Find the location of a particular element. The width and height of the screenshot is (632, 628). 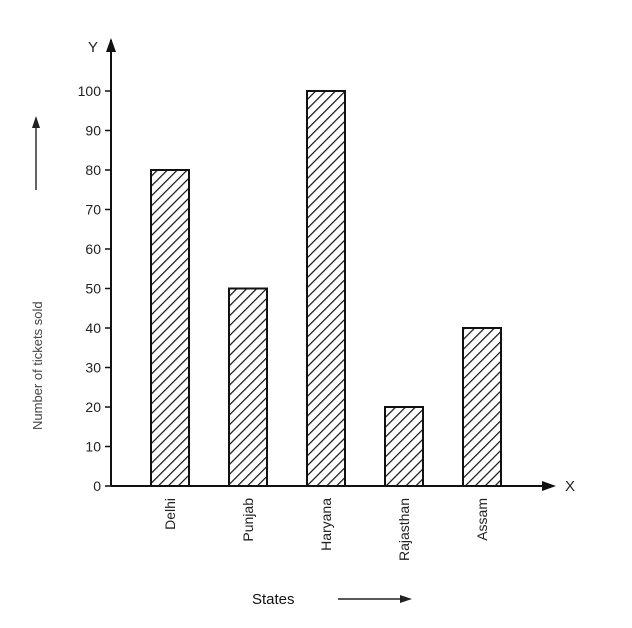

y-tick-label: 0 is located at coordinates (97, 486).